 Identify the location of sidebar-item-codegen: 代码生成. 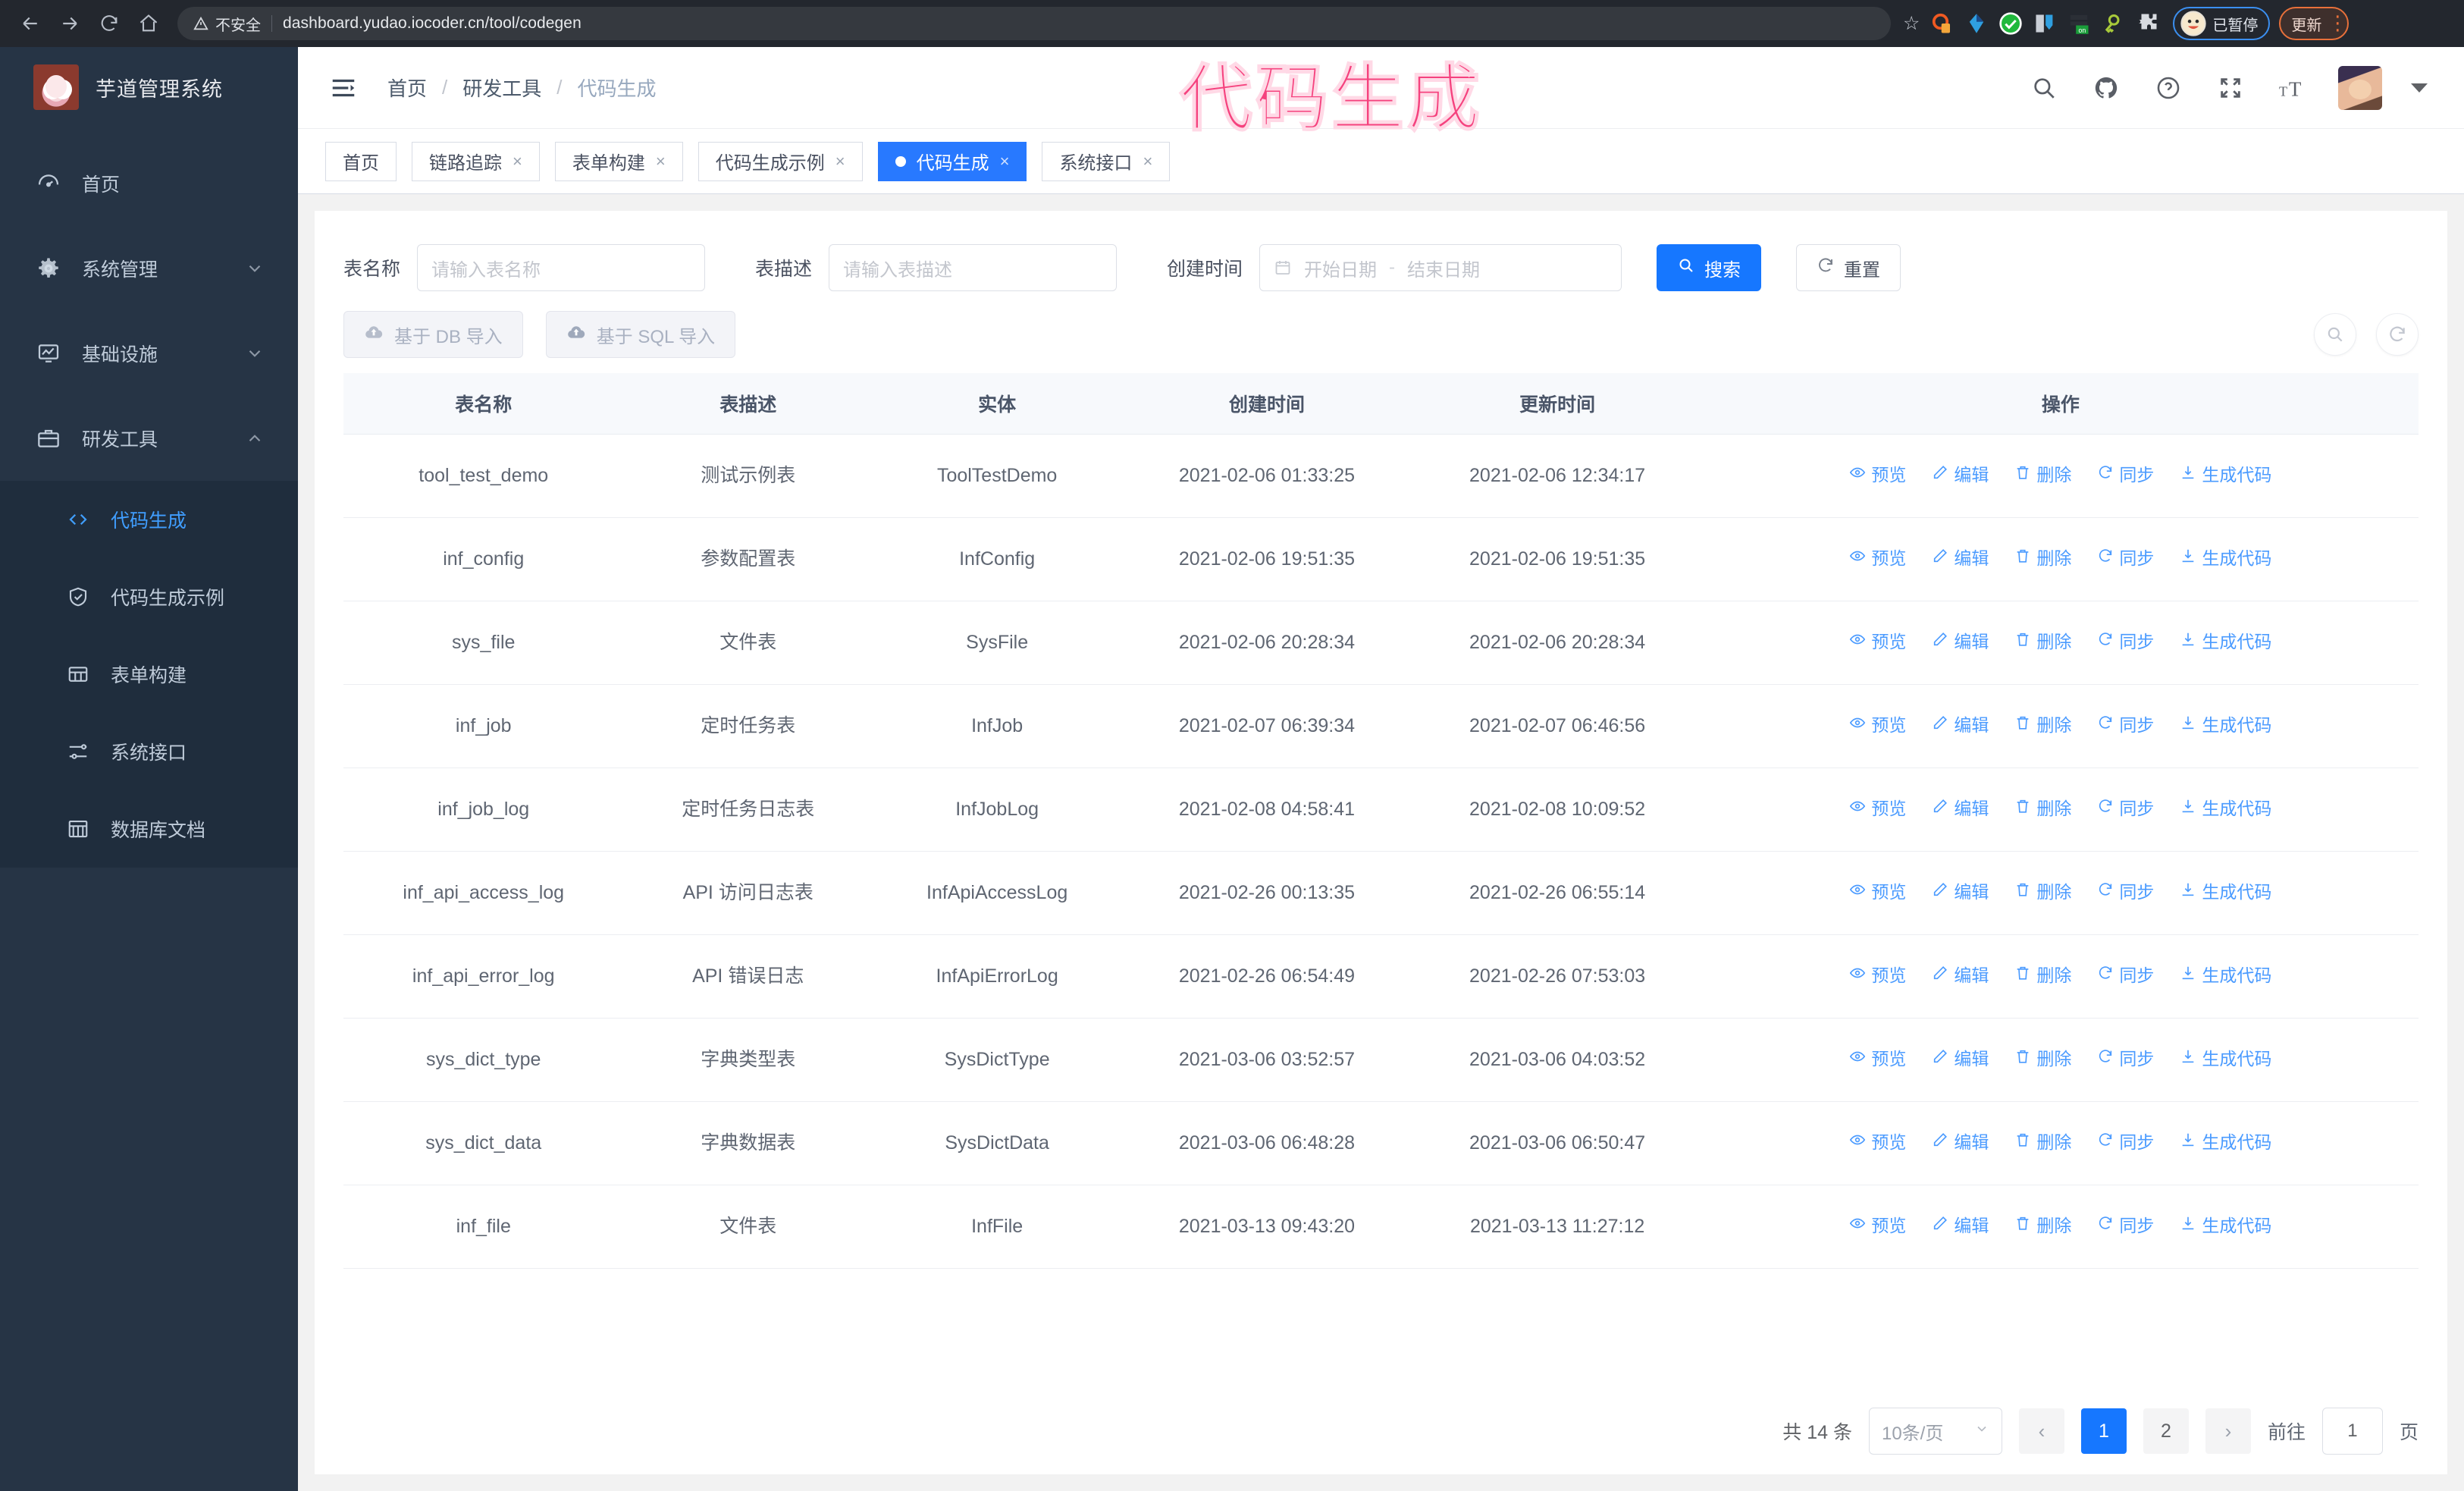
(149, 519).